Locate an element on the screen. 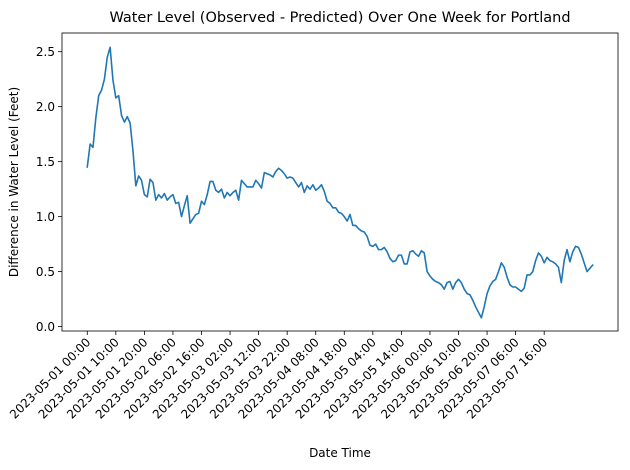 This screenshot has width=630, height=470. y-axis-label: Difference in Water Level (Feet) is located at coordinates (14, 182).